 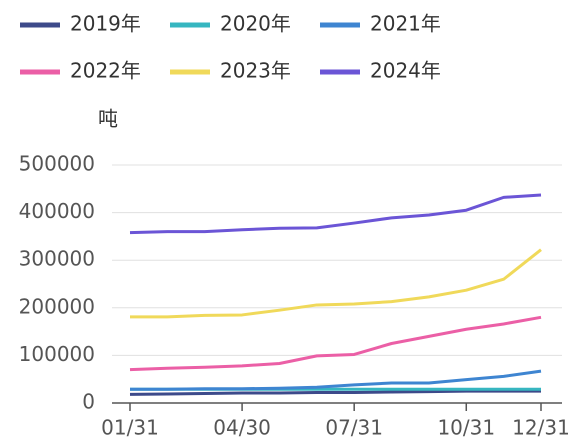 What do you see at coordinates (405, 24) in the screenshot?
I see `legend-label: 2021年` at bounding box center [405, 24].